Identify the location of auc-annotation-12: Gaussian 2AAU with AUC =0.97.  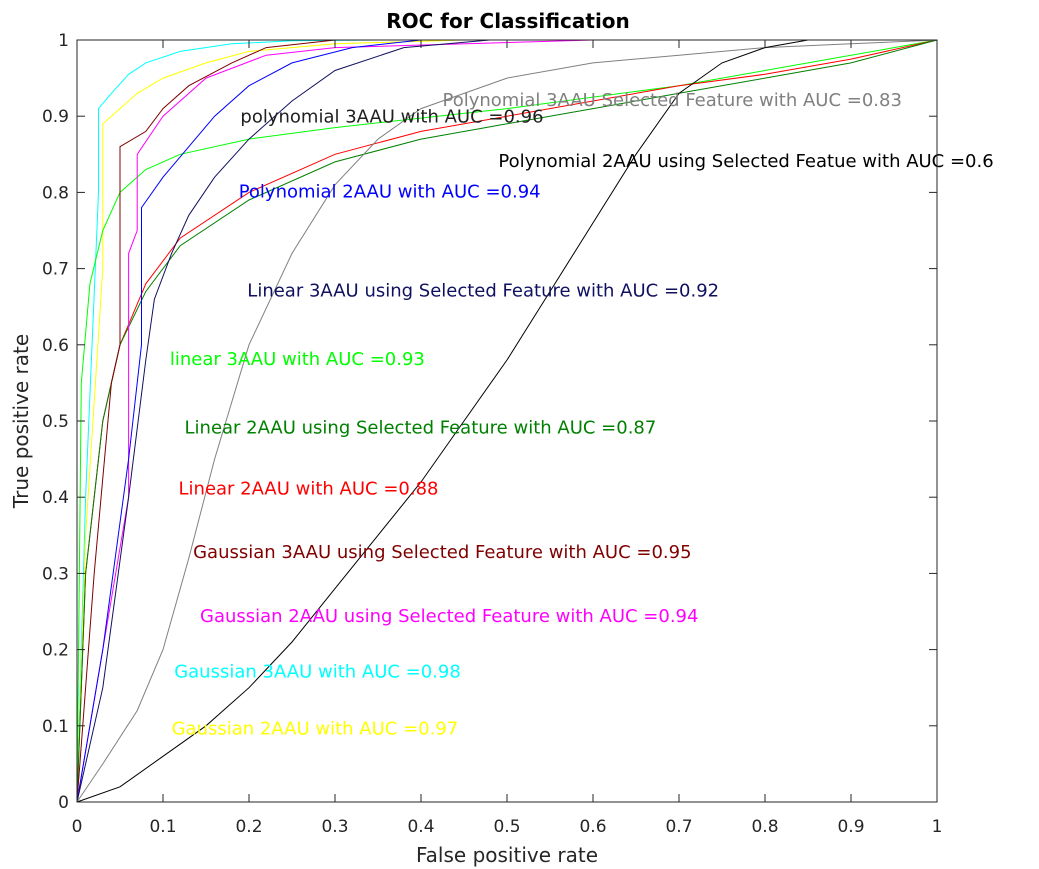
(315, 729).